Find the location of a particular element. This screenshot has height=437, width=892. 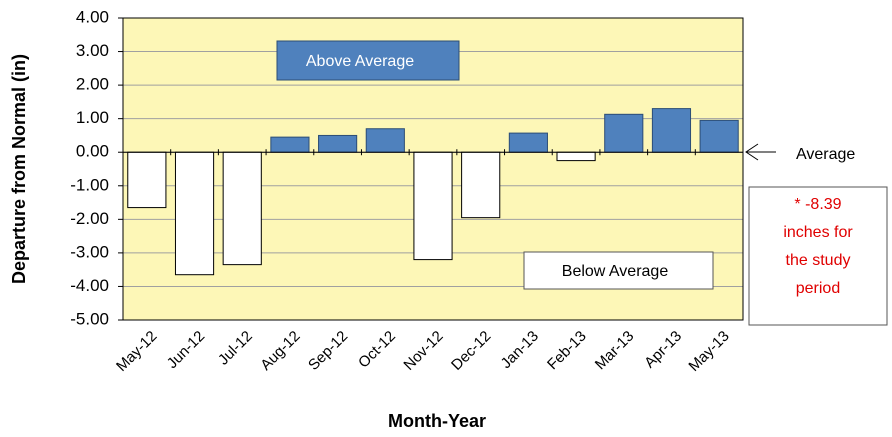

y-tick-label: -3.00 is located at coordinates (89, 251).